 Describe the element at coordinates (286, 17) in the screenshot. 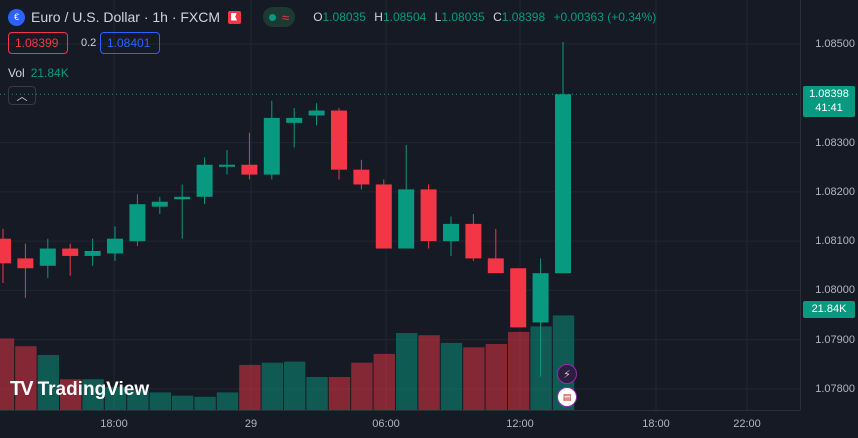

I see `wave-icon: ≈` at that location.